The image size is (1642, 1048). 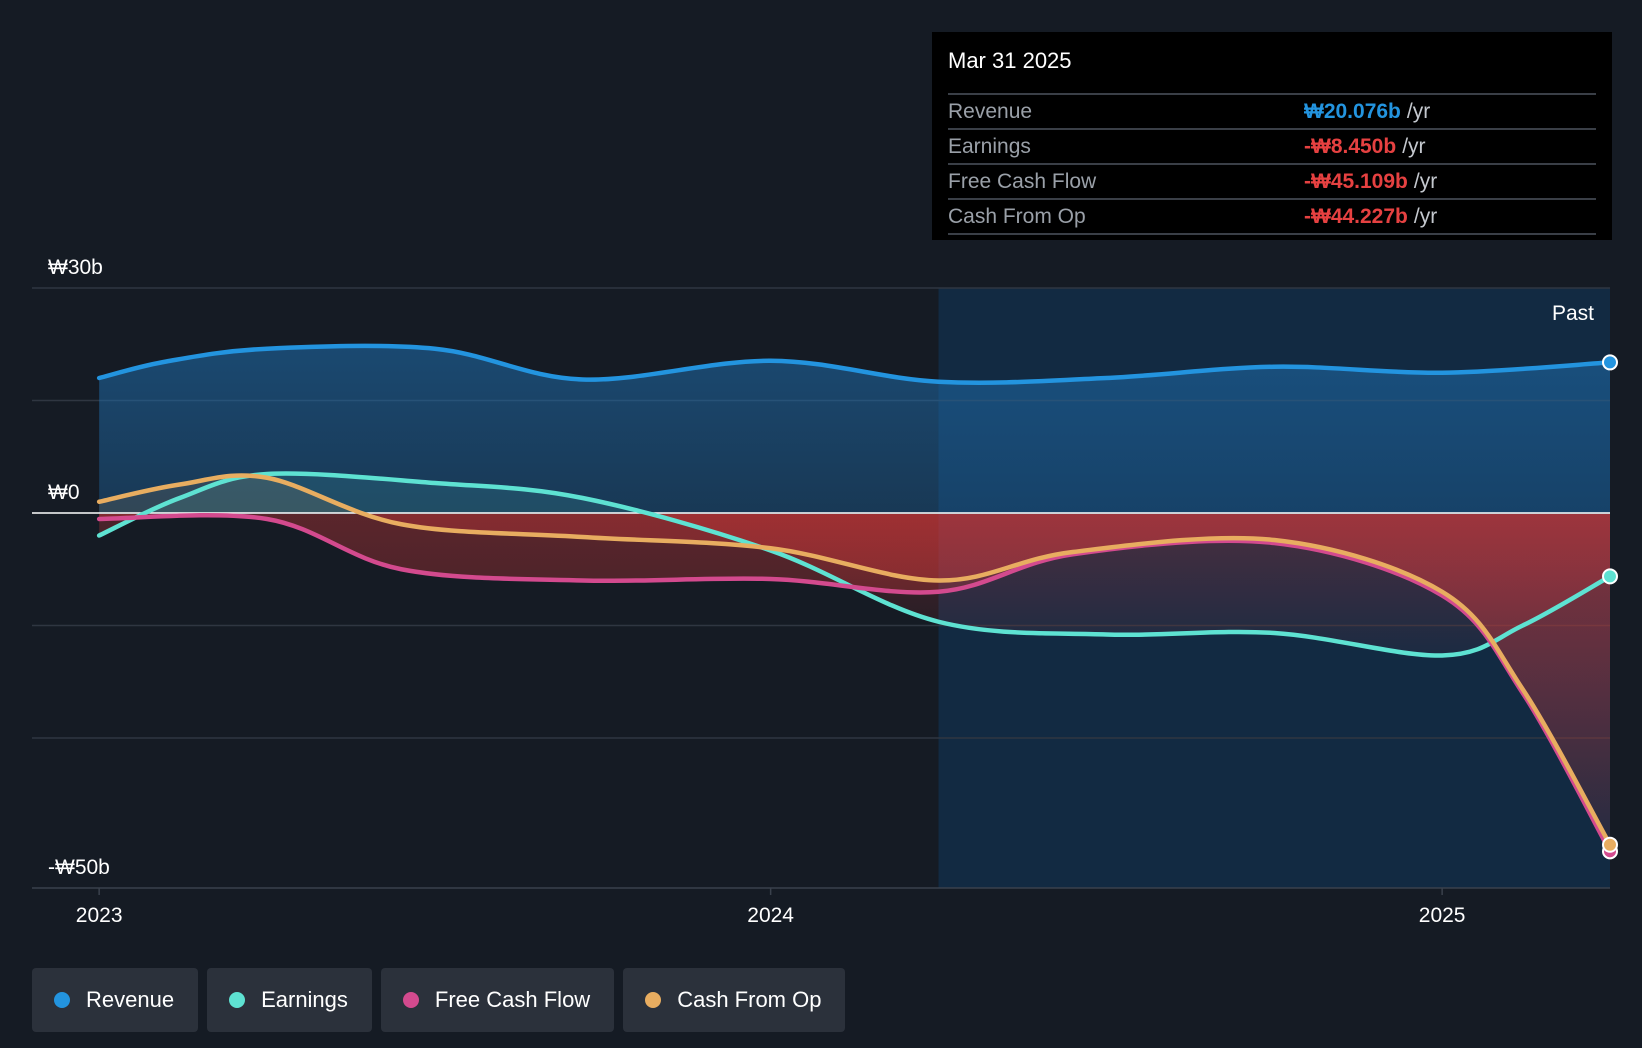 What do you see at coordinates (1352, 111) in the screenshot?
I see `tooltip-value: ₩20.076b` at bounding box center [1352, 111].